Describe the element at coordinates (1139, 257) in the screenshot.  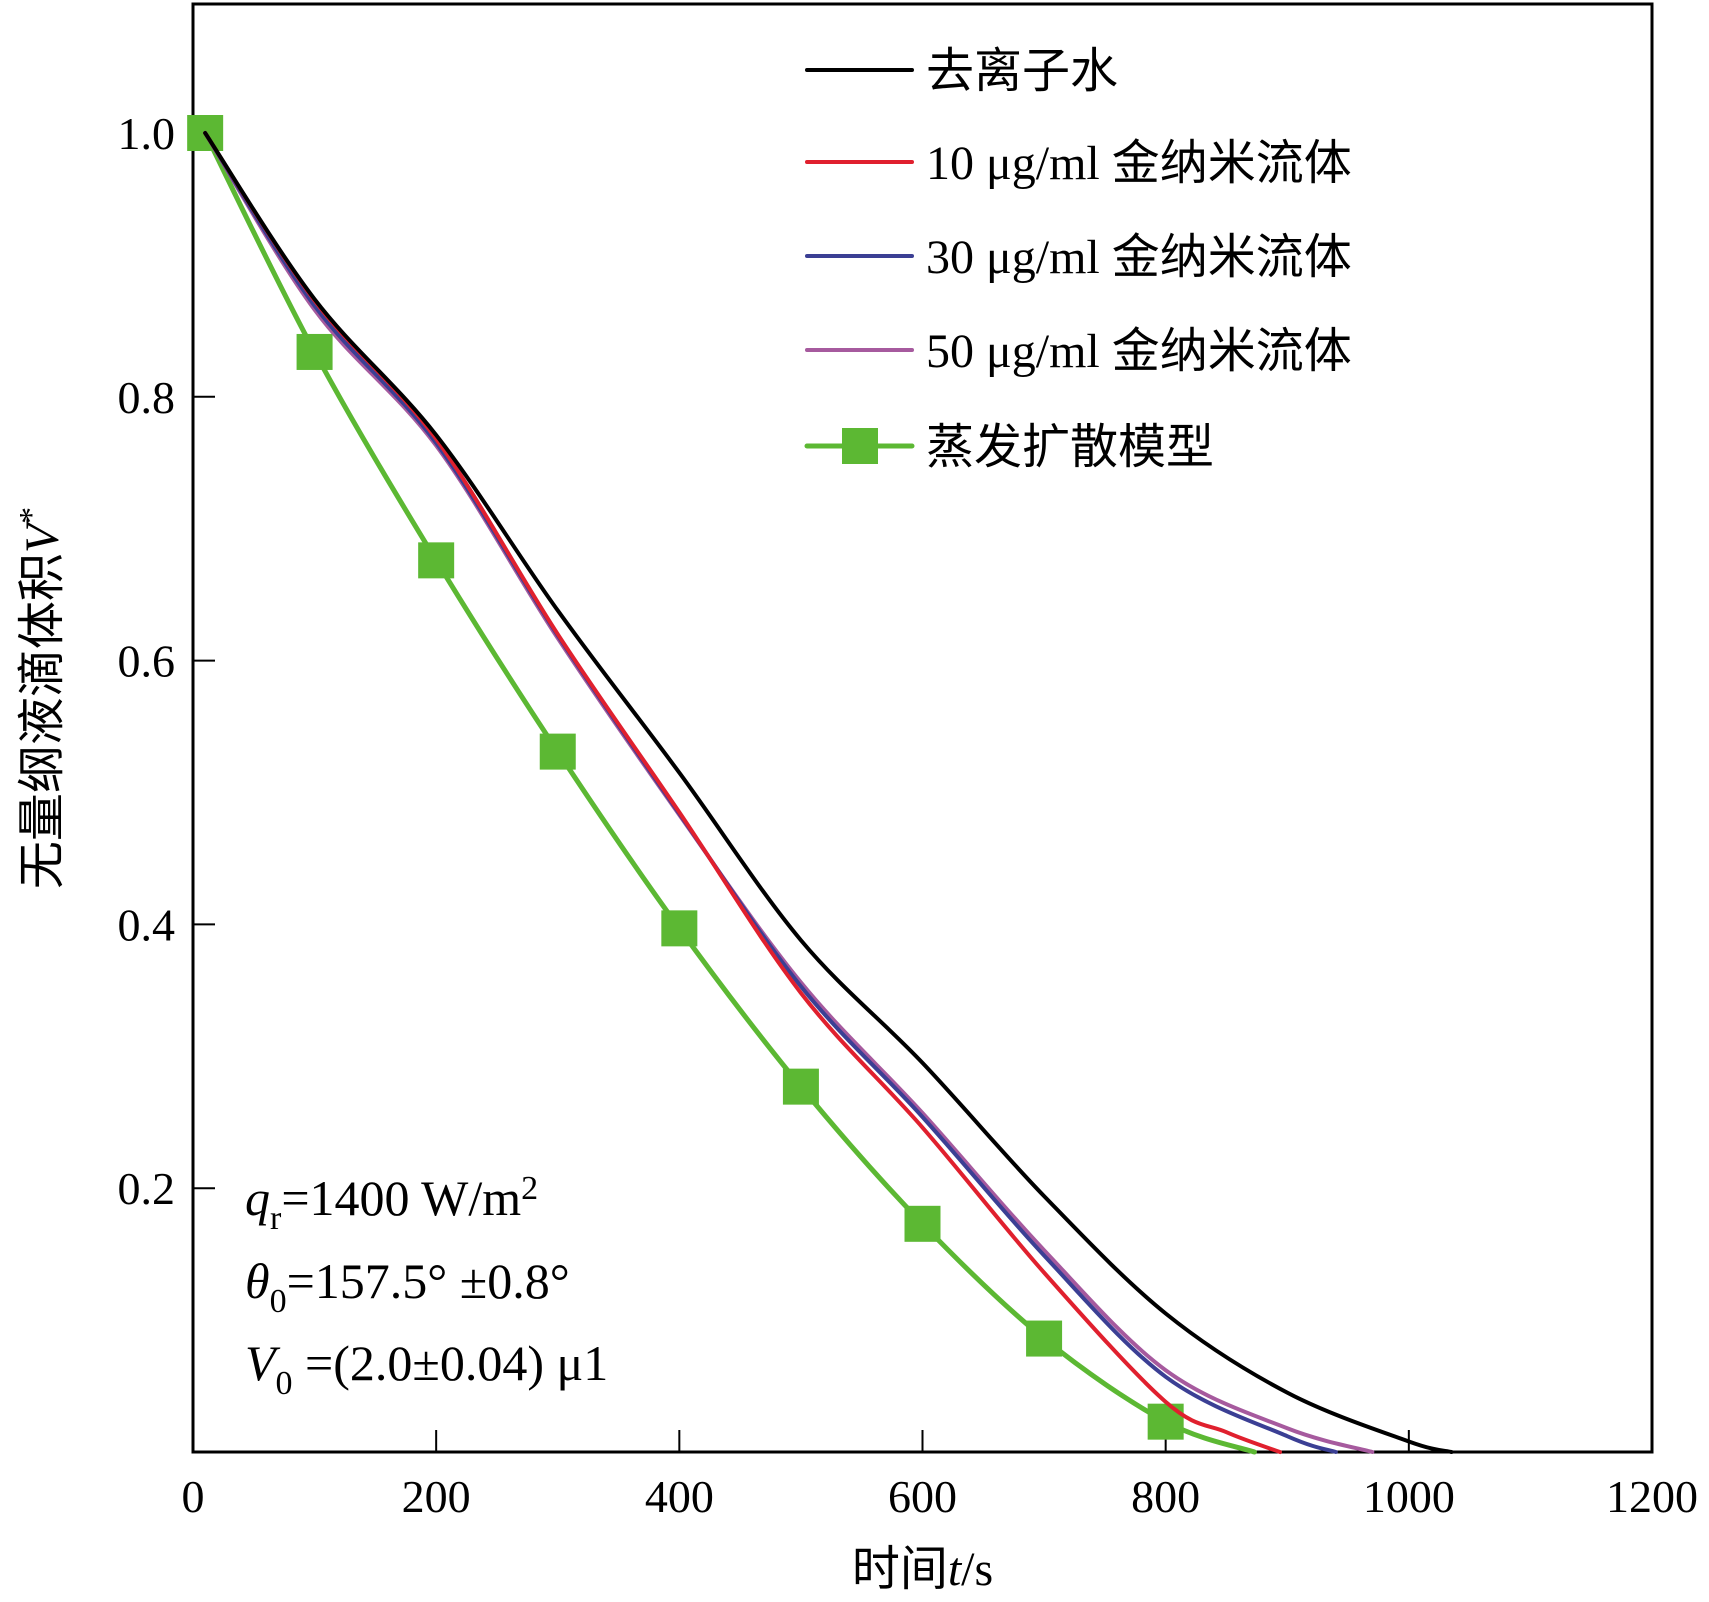
I see `legend-label: 30 μg/ml 金纳米流体` at that location.